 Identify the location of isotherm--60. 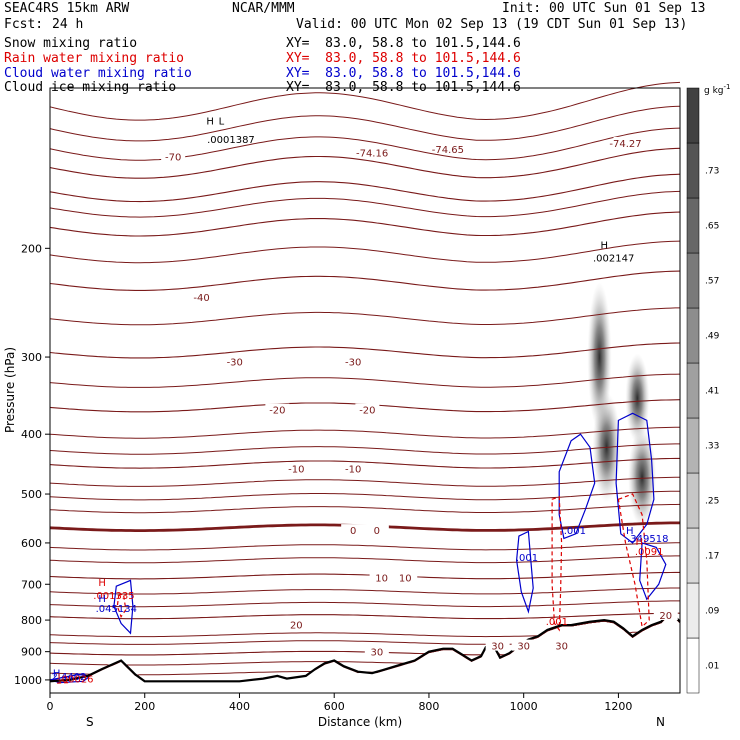
(365, 188).